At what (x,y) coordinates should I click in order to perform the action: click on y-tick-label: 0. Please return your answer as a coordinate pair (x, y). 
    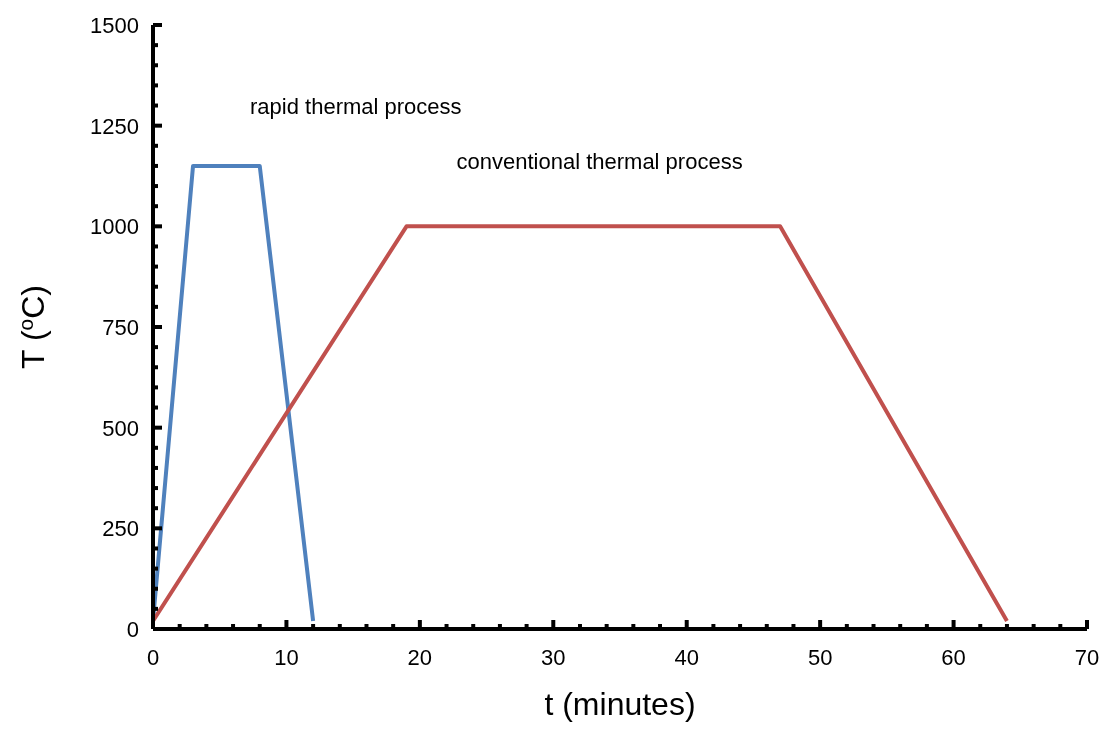
    Looking at the image, I should click on (132, 629).